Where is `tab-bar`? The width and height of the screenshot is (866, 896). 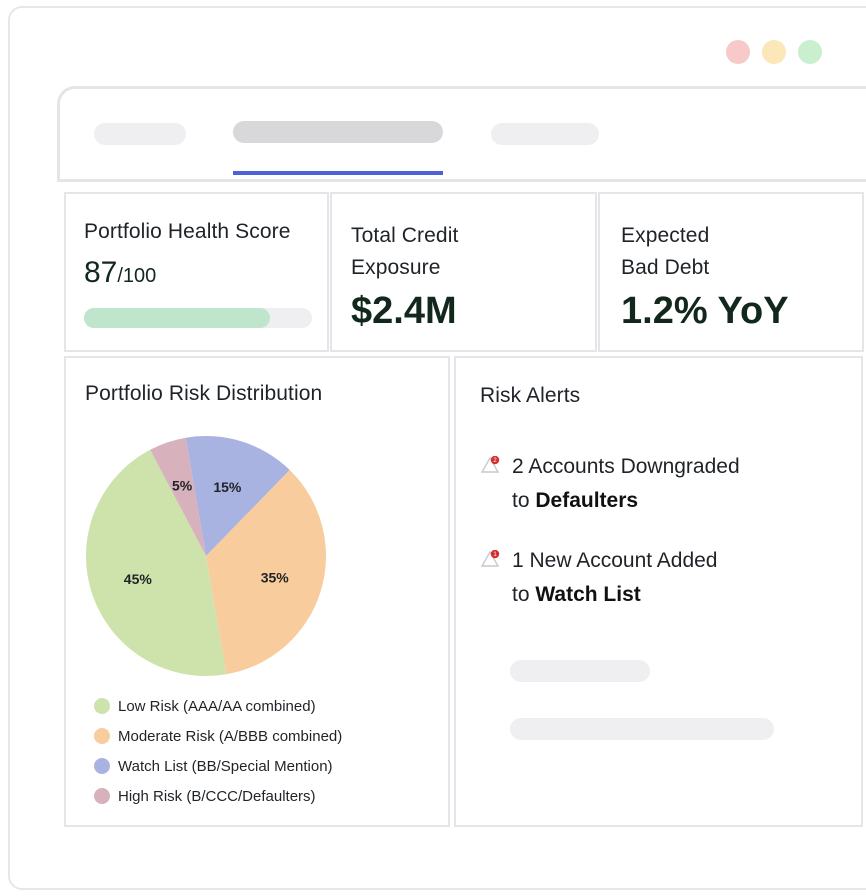
tab-bar is located at coordinates (461, 134).